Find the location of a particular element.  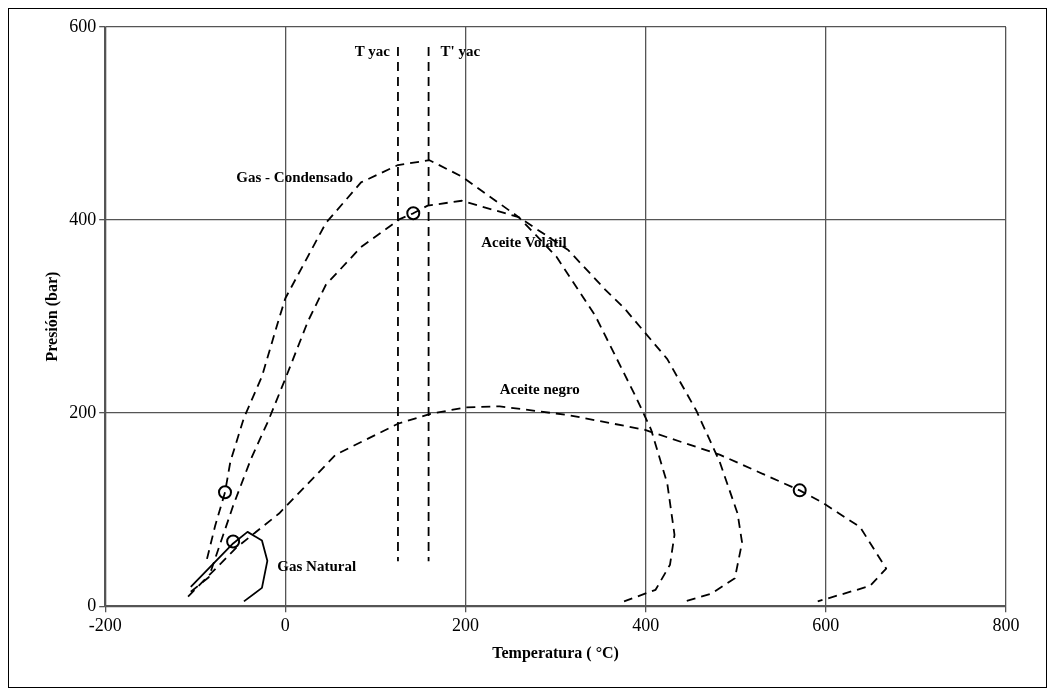

y-tick-label: 600 is located at coordinates (83, 25).